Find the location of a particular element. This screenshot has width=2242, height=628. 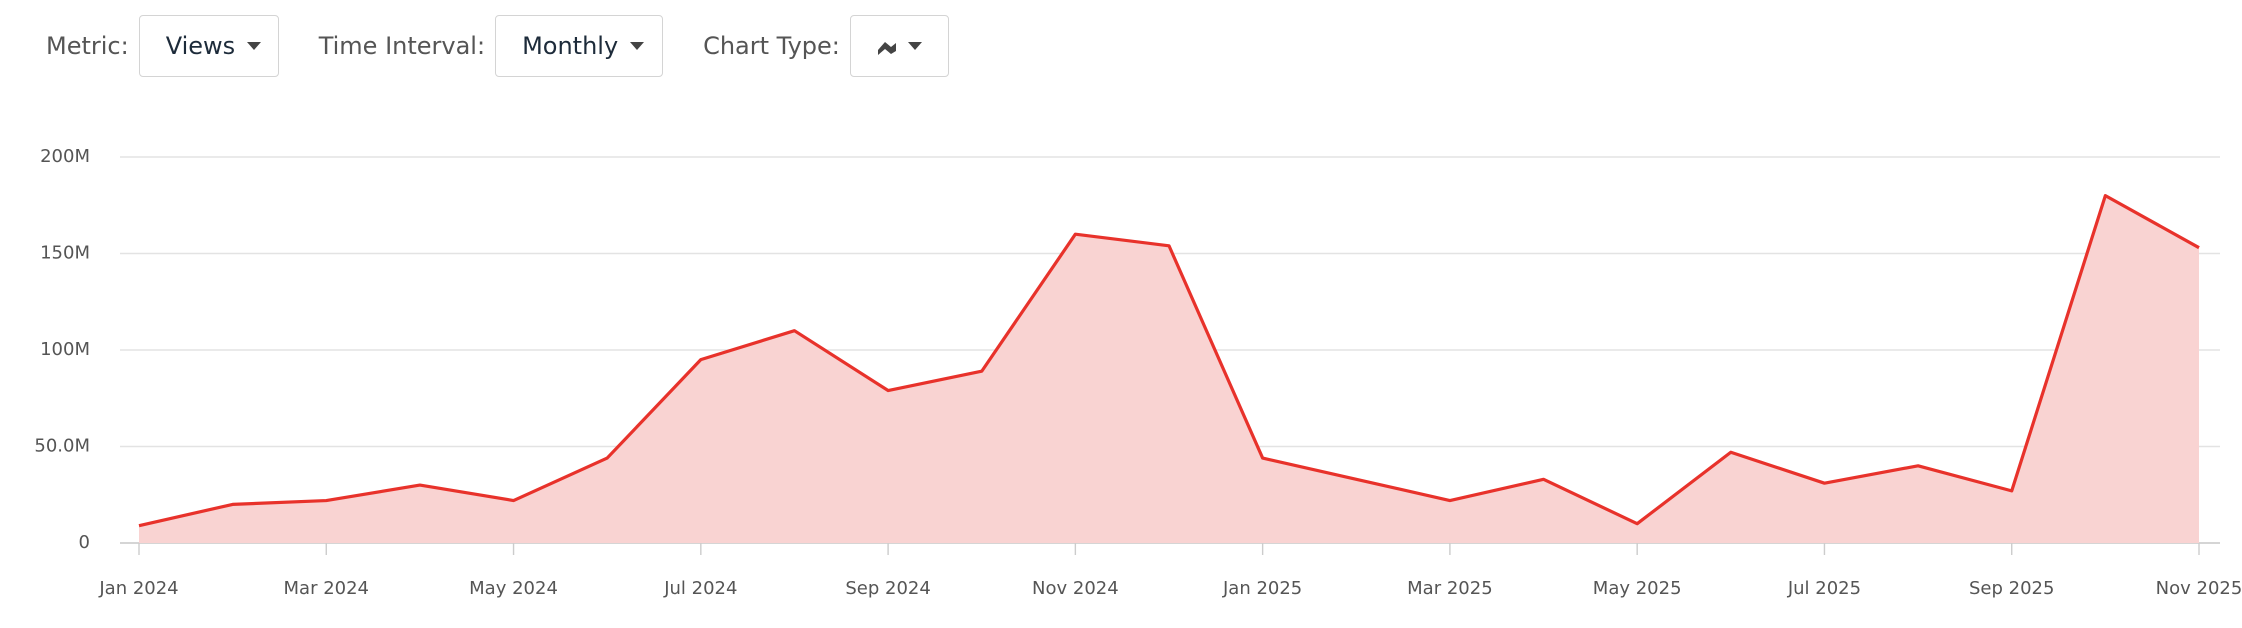

x-tick-label: Jul 2024 is located at coordinates (700, 588).